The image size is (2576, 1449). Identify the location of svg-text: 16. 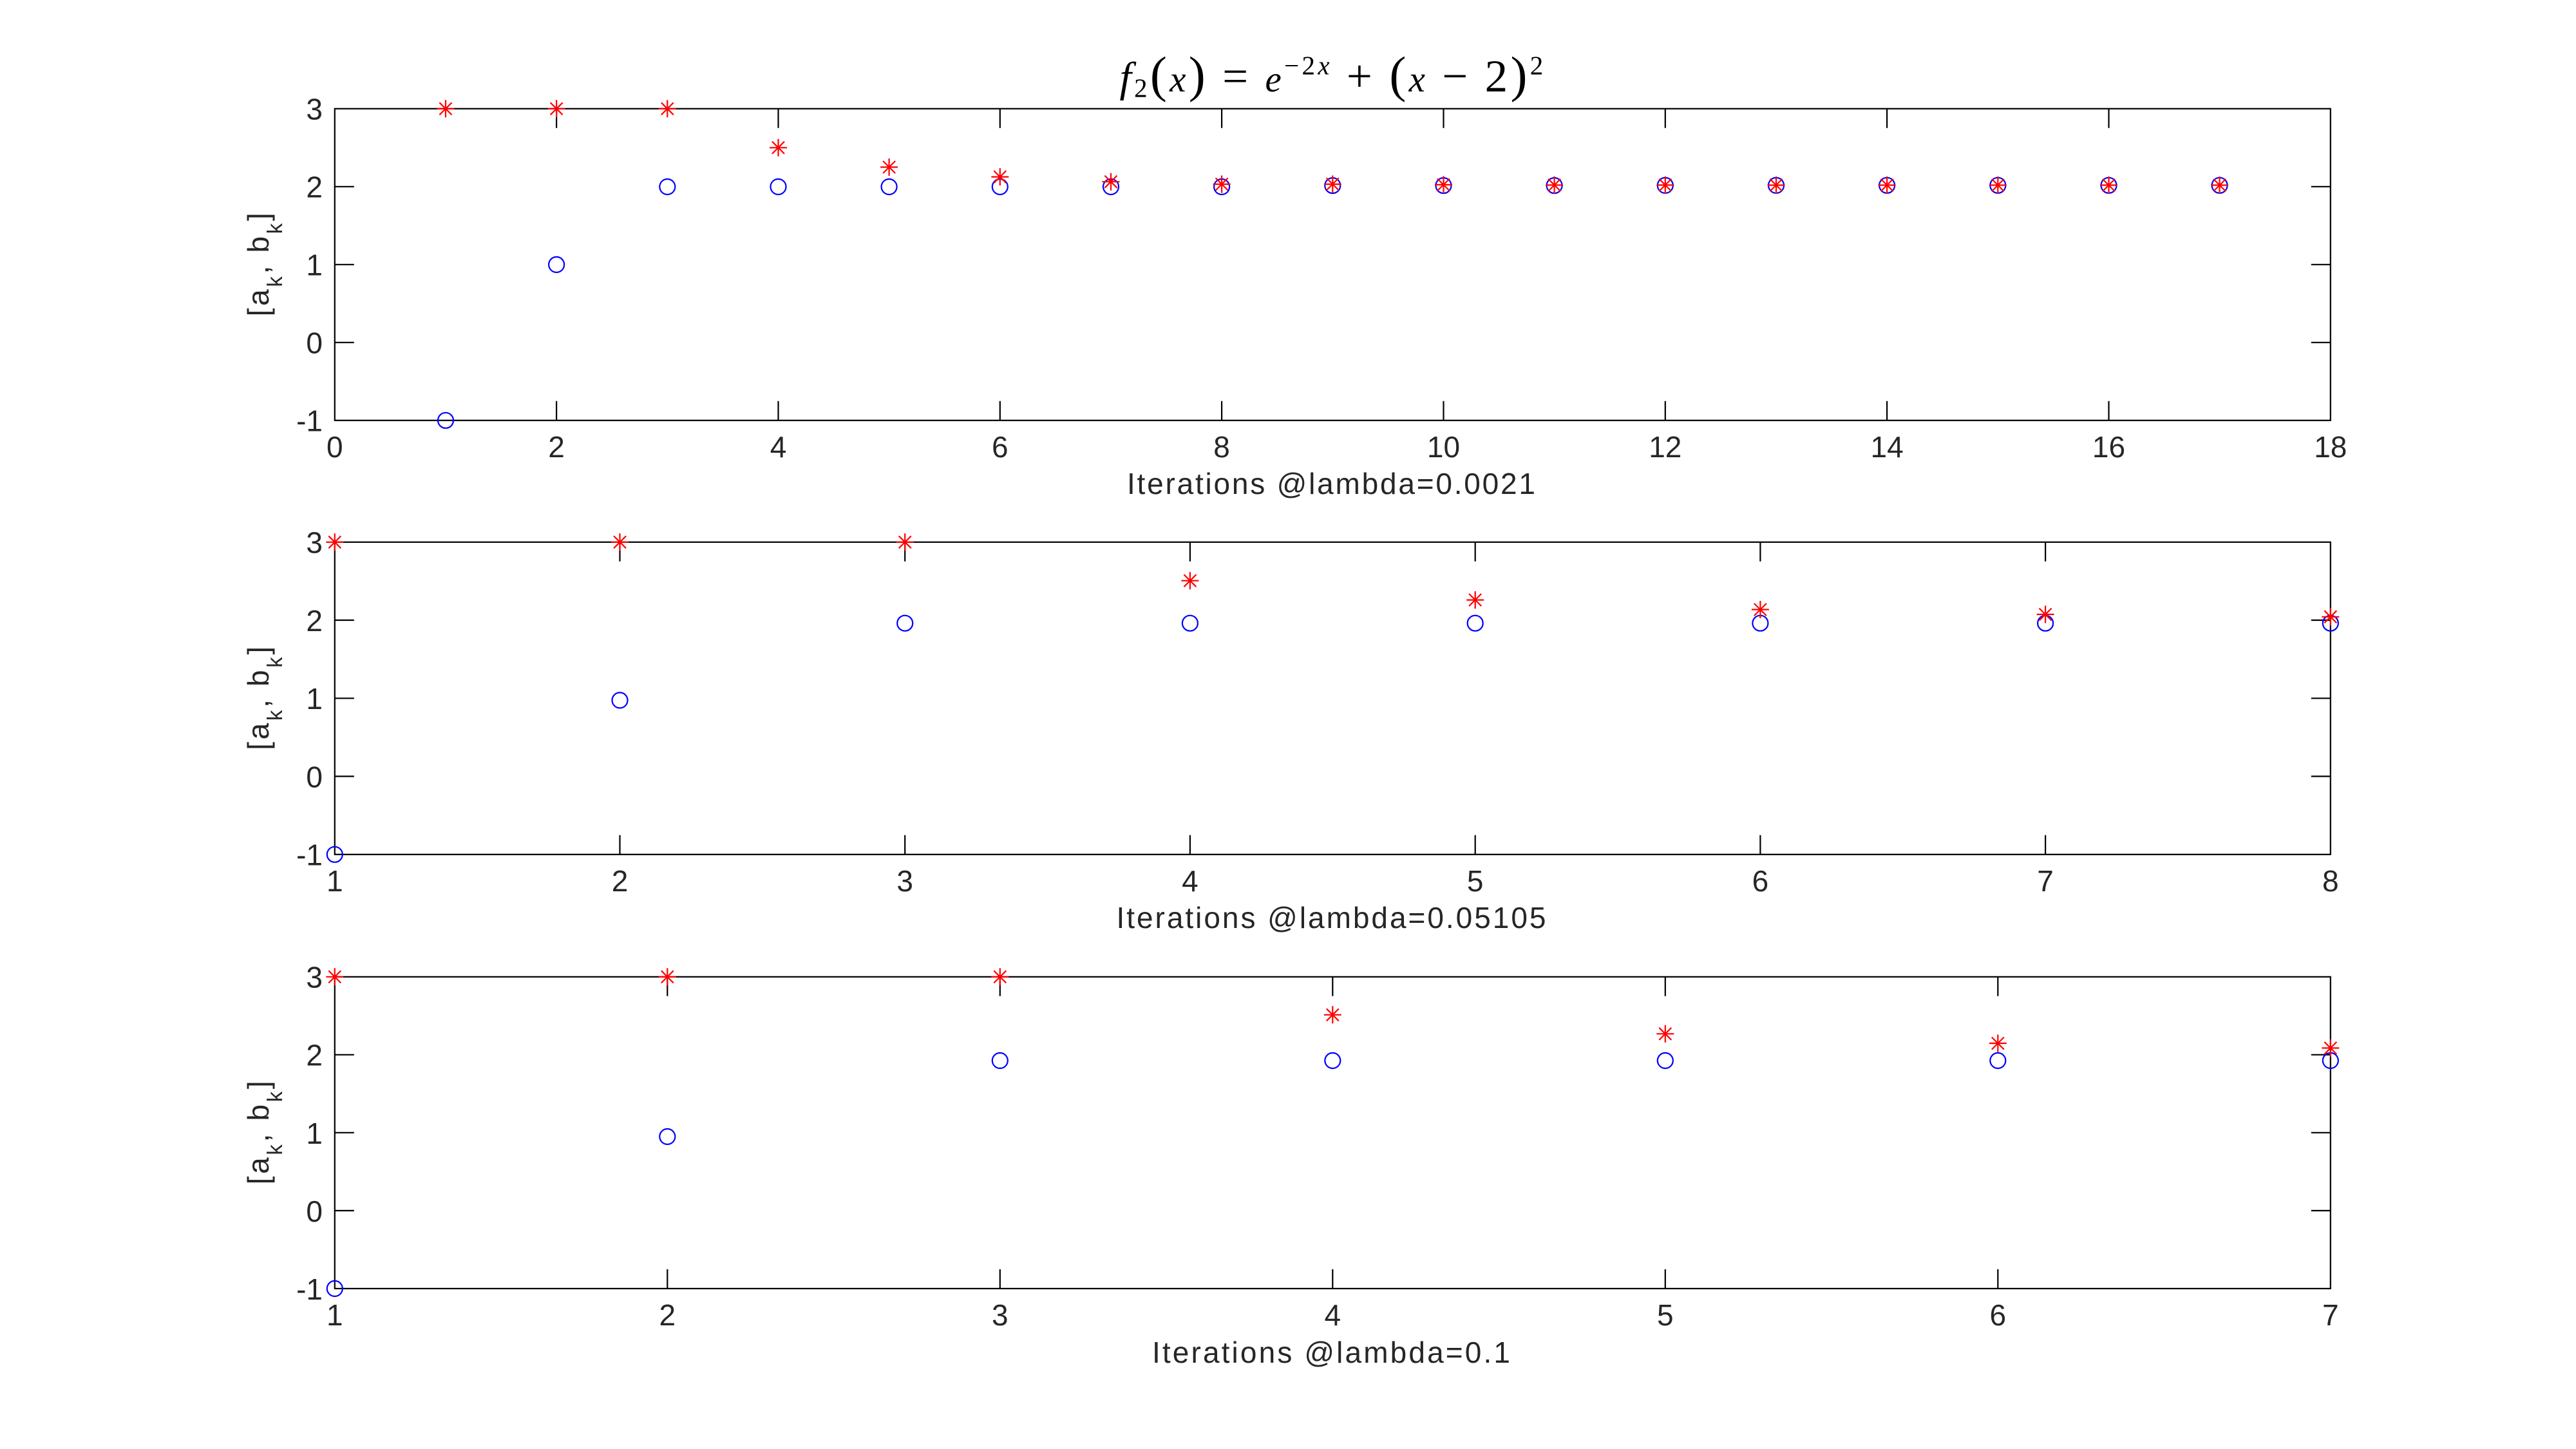
(2108, 447).